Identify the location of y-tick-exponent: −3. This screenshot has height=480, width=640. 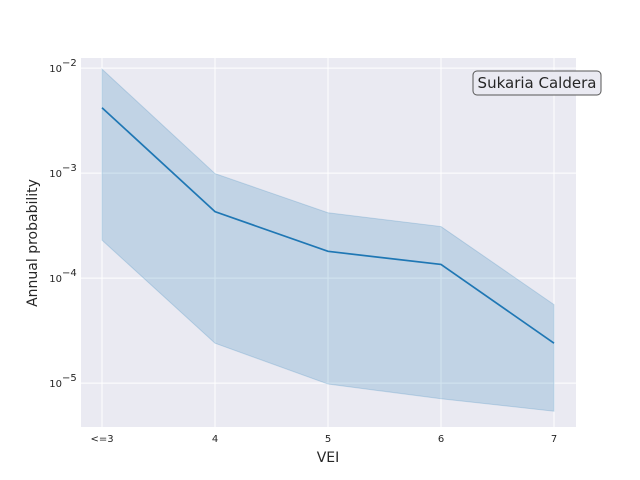
(69, 168).